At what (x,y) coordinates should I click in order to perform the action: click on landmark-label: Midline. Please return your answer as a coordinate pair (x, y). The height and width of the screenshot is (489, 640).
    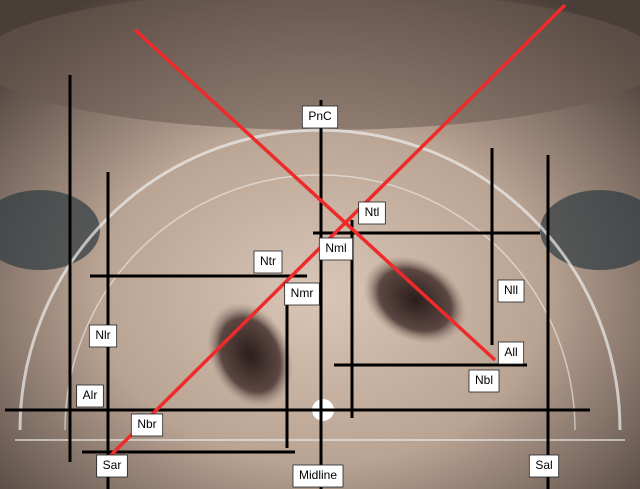
    Looking at the image, I should click on (318, 475).